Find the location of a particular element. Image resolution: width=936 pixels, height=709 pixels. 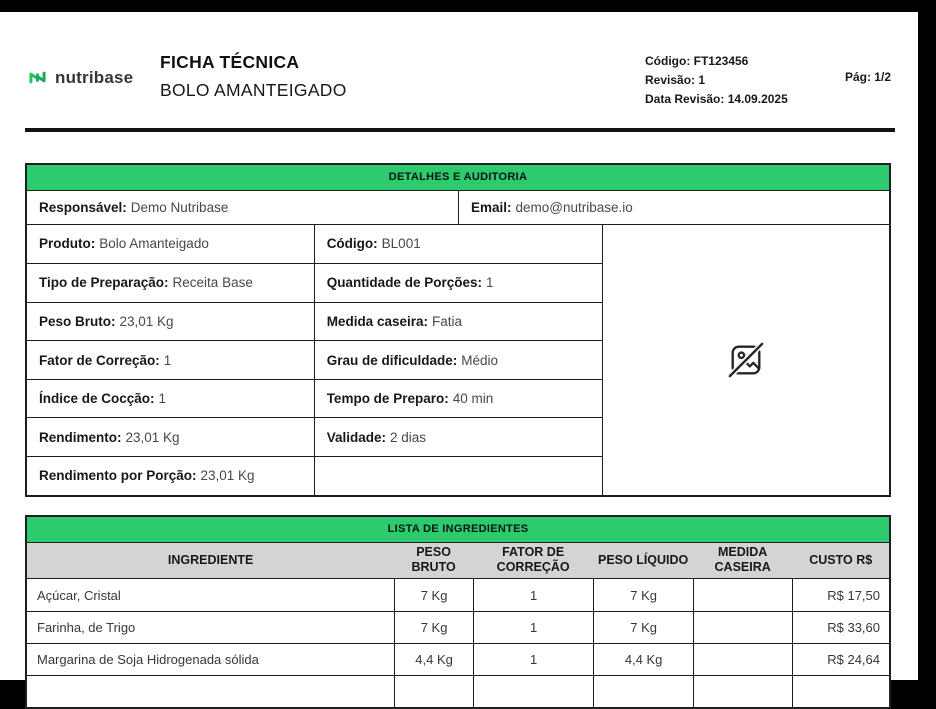

ingredient-name-cell: Margarina de Soja Hidrogenada sólida is located at coordinates (211, 659).